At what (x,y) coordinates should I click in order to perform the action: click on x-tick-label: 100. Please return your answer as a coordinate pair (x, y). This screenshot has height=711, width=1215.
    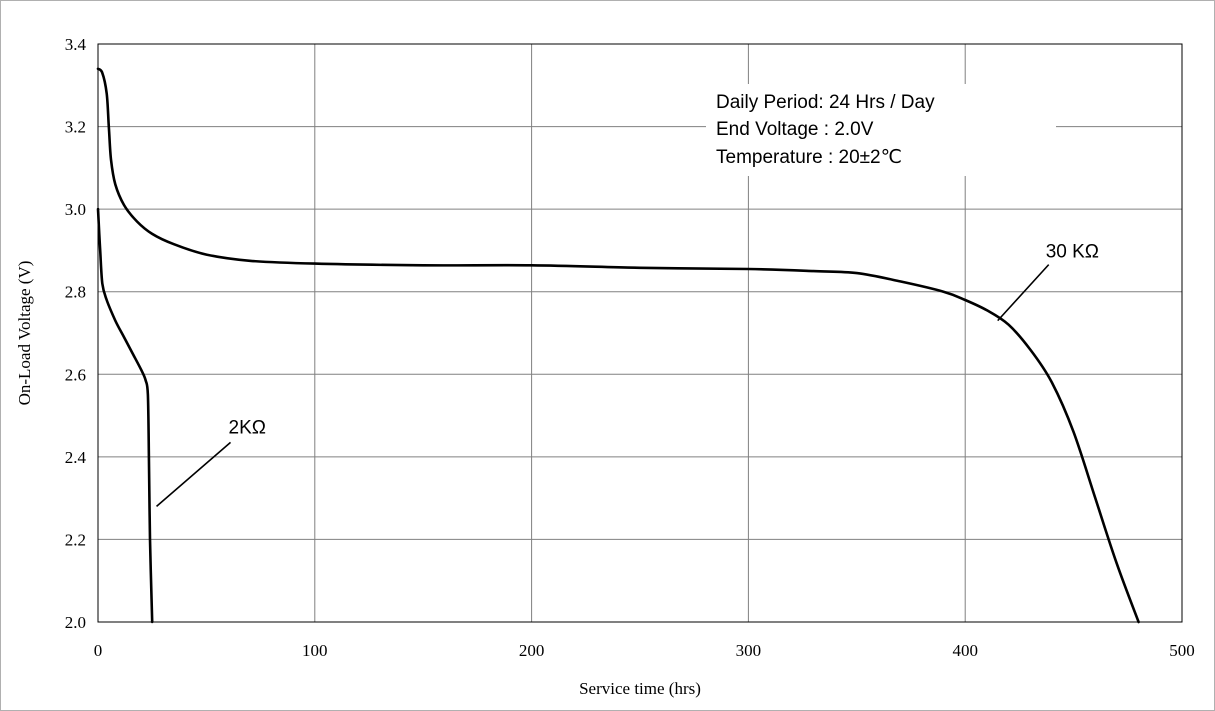
    Looking at the image, I should click on (315, 650).